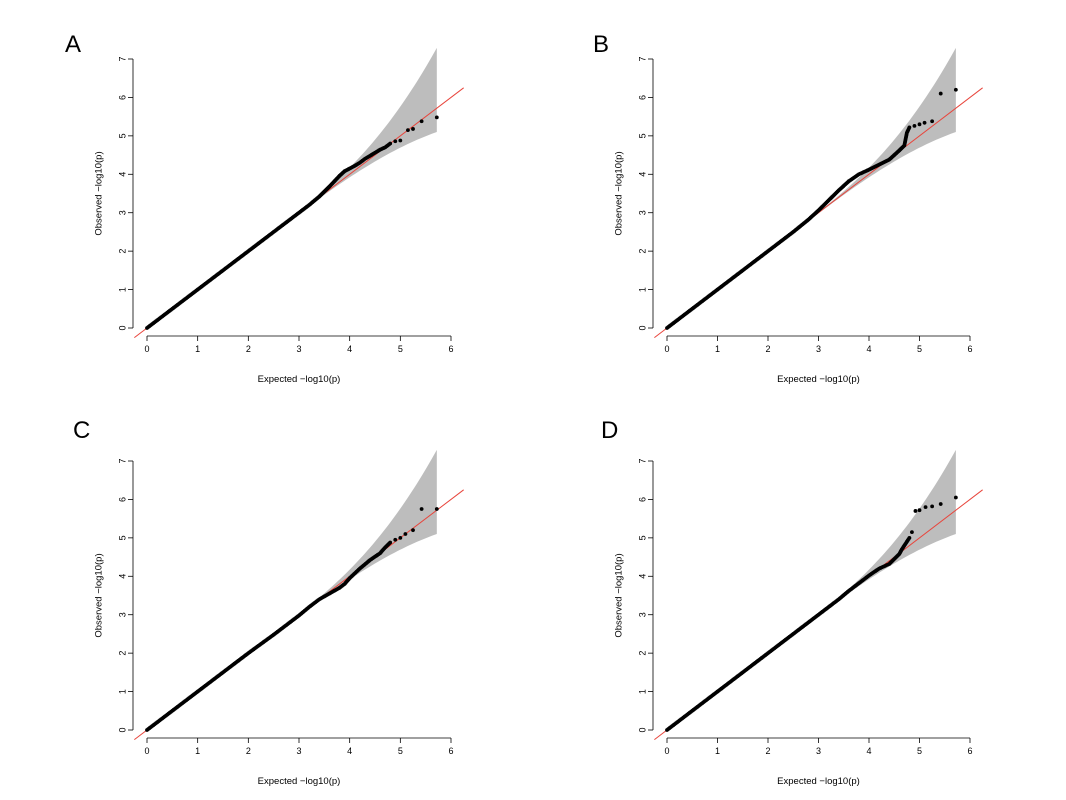  What do you see at coordinates (609, 430) in the screenshot?
I see `panel-letter: D` at bounding box center [609, 430].